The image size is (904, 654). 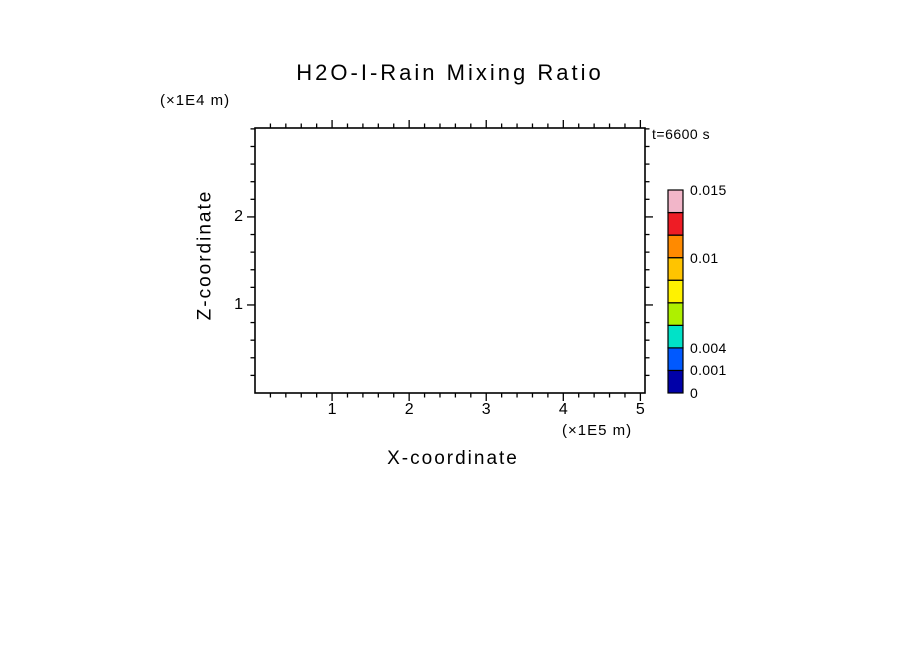 What do you see at coordinates (332, 409) in the screenshot?
I see `x-tick-label: 1` at bounding box center [332, 409].